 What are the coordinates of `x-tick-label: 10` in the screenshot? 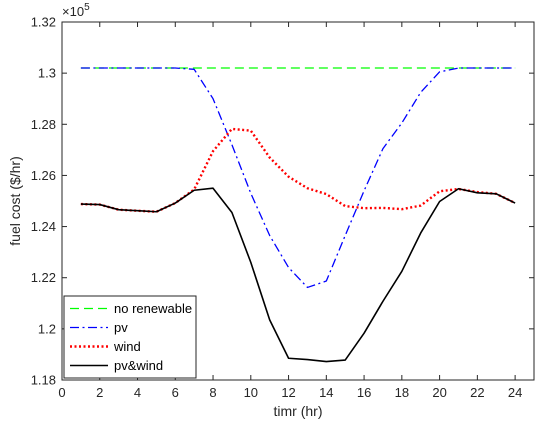 It's located at (251, 392).